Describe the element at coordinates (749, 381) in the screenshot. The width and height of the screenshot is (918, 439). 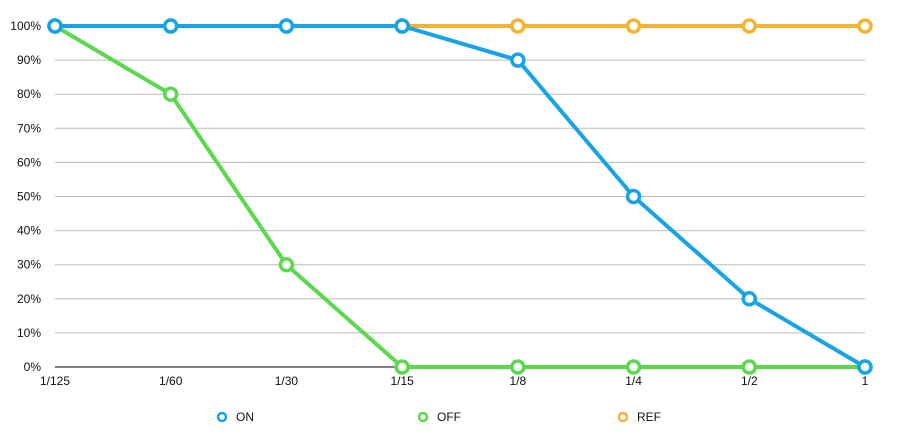
I see `x-tick-label: 1/2` at that location.